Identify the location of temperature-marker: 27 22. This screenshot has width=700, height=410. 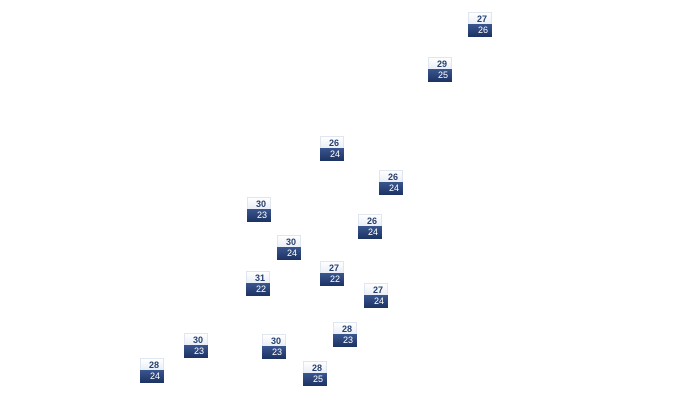
(332, 273).